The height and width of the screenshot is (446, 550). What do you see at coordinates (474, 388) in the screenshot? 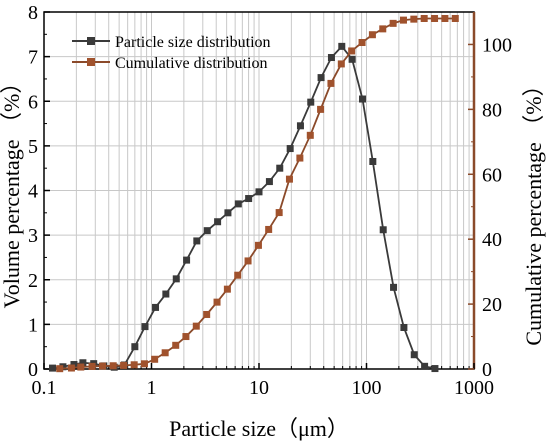
I see `x-tick-label: 1000` at bounding box center [474, 388].